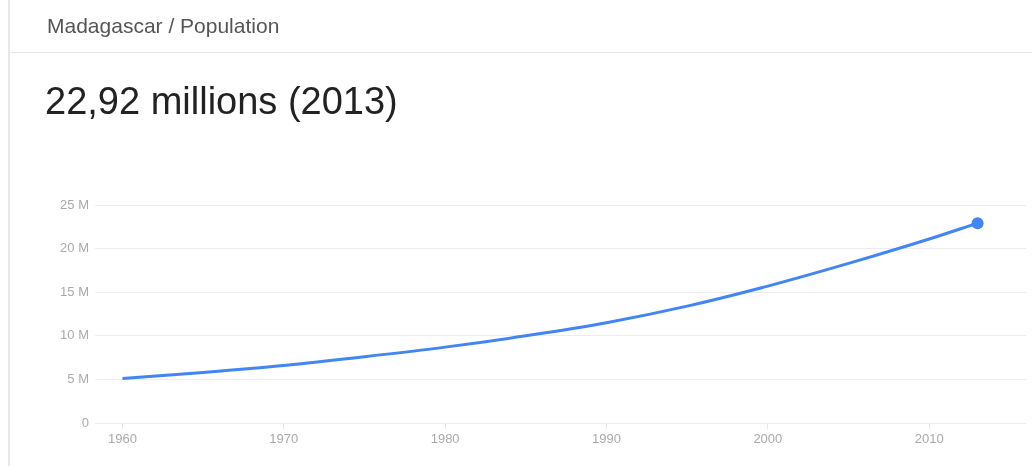  I want to click on y-tick-label: 25 M, so click(74, 204).